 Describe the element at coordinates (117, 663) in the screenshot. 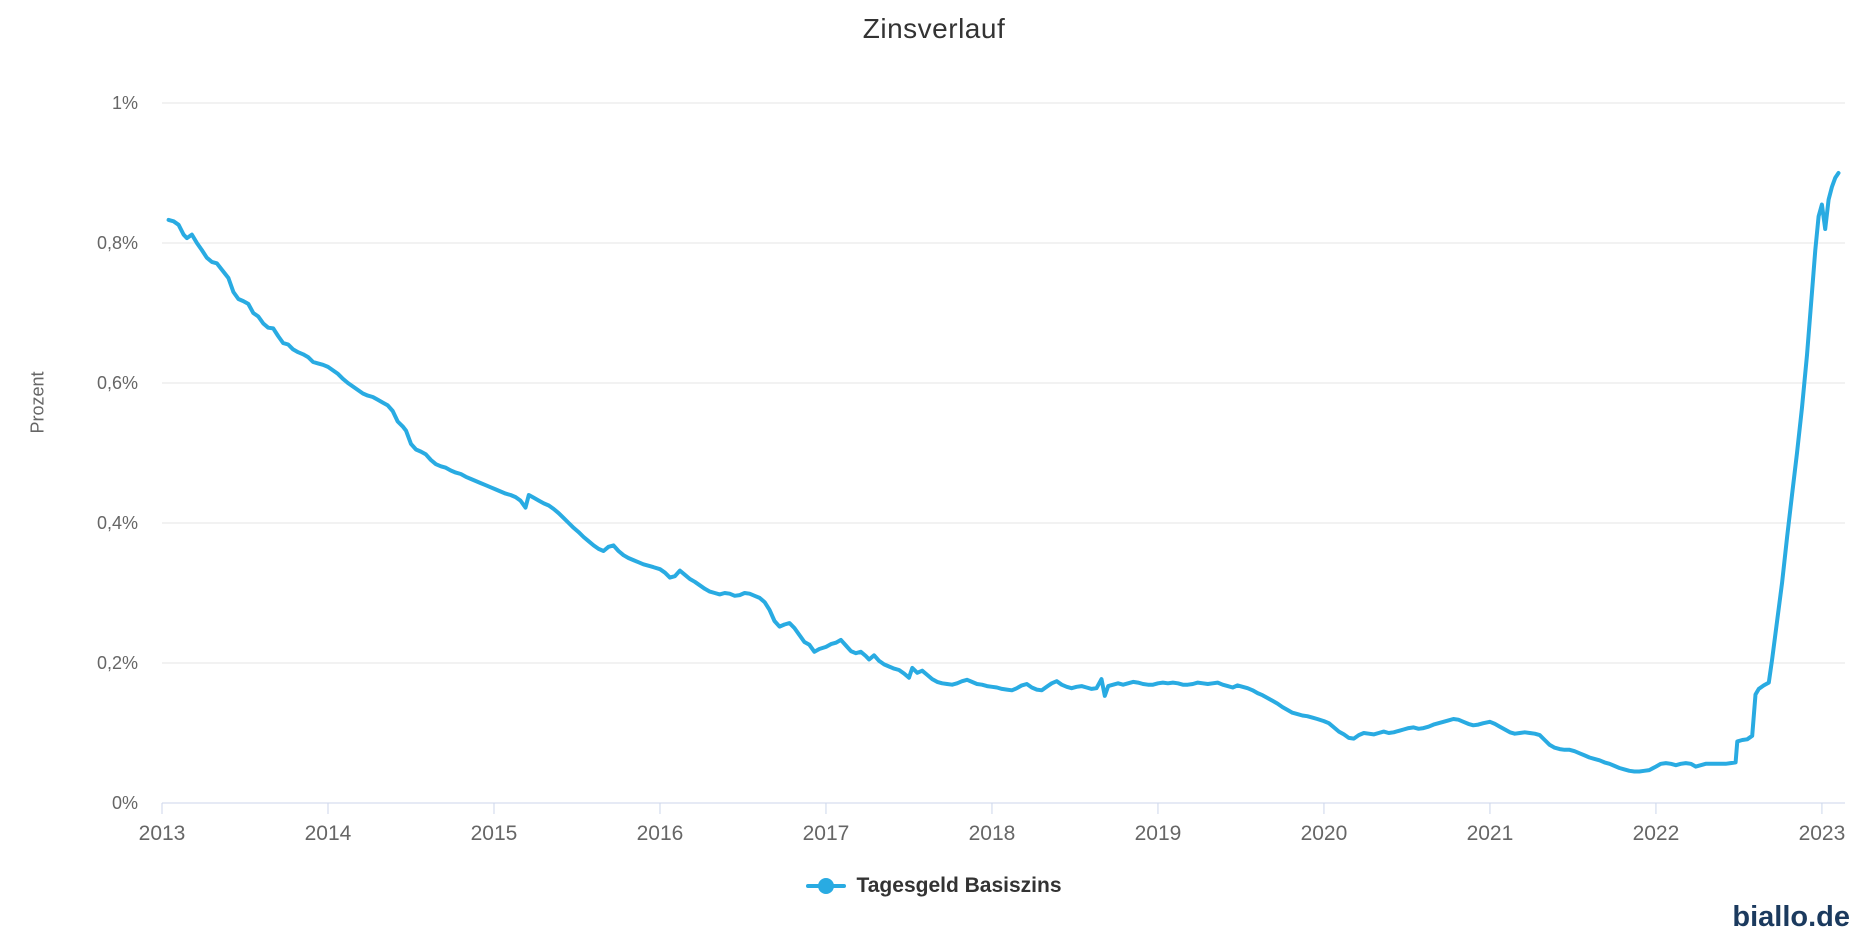

I see `y-axis-tick-label: 0,2%` at that location.